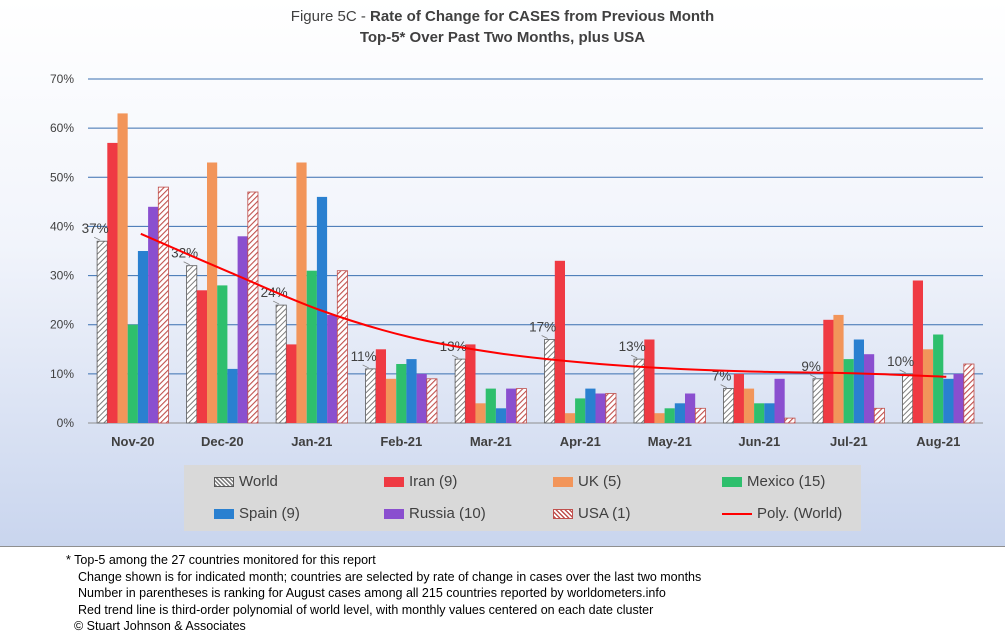  Describe the element at coordinates (132, 441) in the screenshot. I see `x-tick-label: Nov-20` at that location.